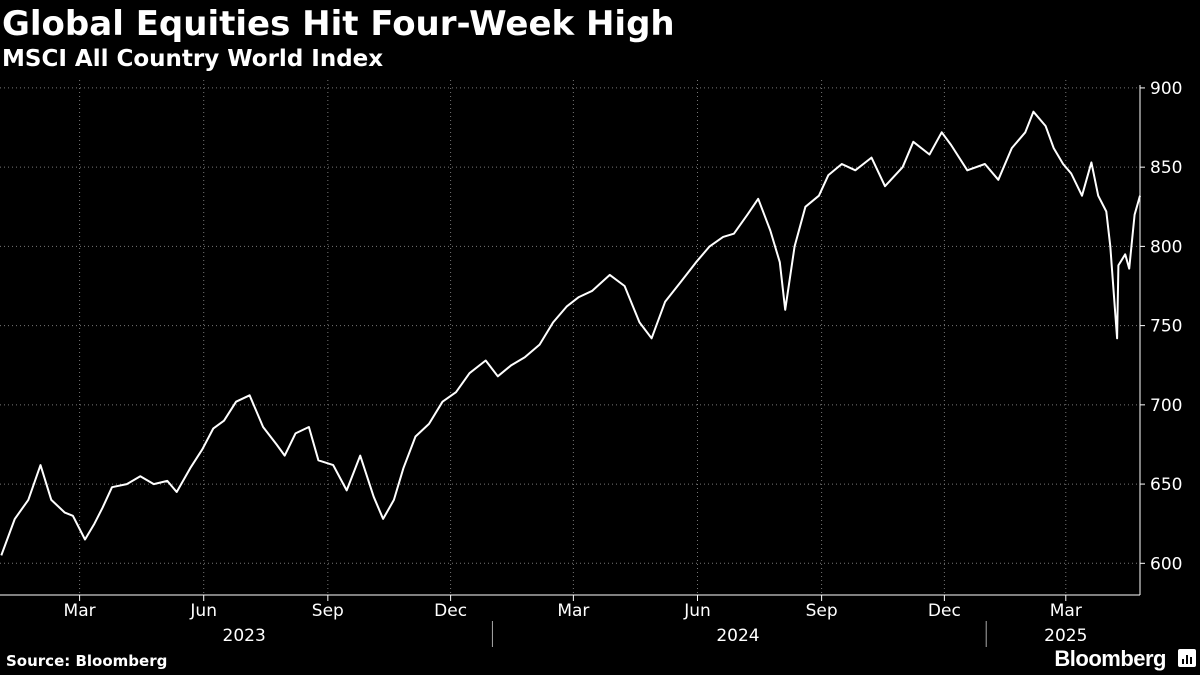 This screenshot has height=675, width=1200. I want to click on year-label: 2023, so click(244, 636).